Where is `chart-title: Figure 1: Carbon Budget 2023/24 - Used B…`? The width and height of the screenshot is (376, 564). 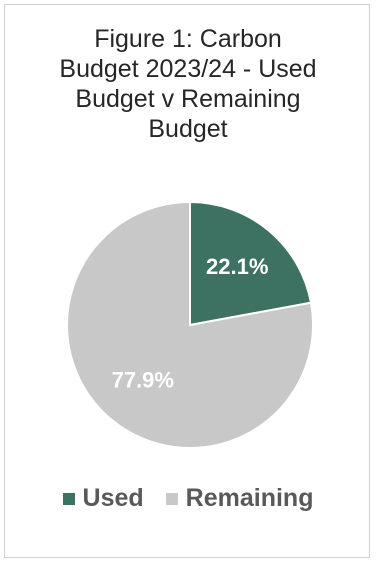 chart-title: Figure 1: Carbon Budget 2023/24 - Used B… is located at coordinates (188, 84).